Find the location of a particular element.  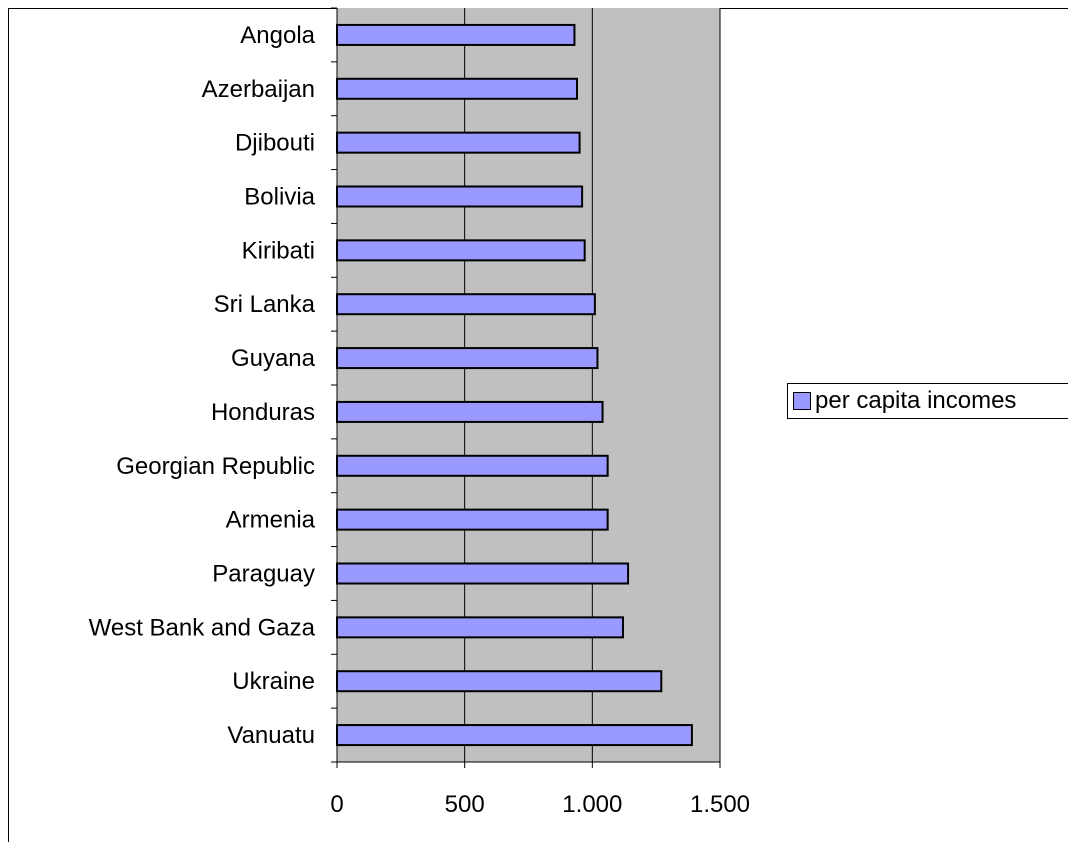

legend-label: per capita incomes is located at coordinates (916, 400).